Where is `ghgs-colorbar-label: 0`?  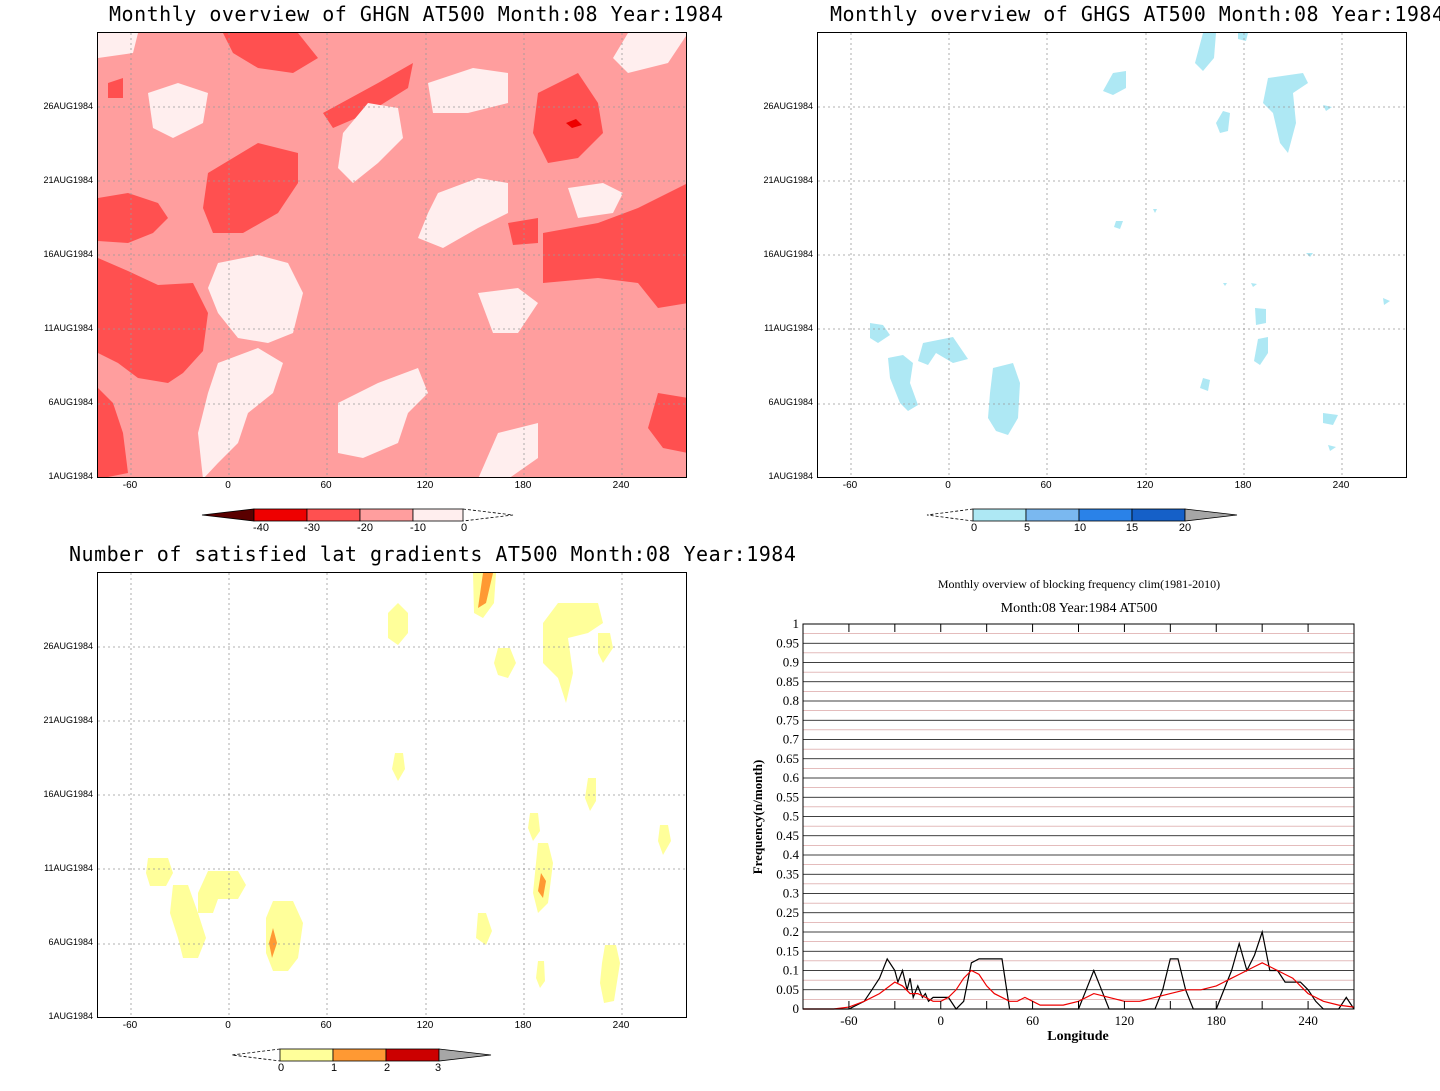 ghgs-colorbar-label: 0 is located at coordinates (974, 528).